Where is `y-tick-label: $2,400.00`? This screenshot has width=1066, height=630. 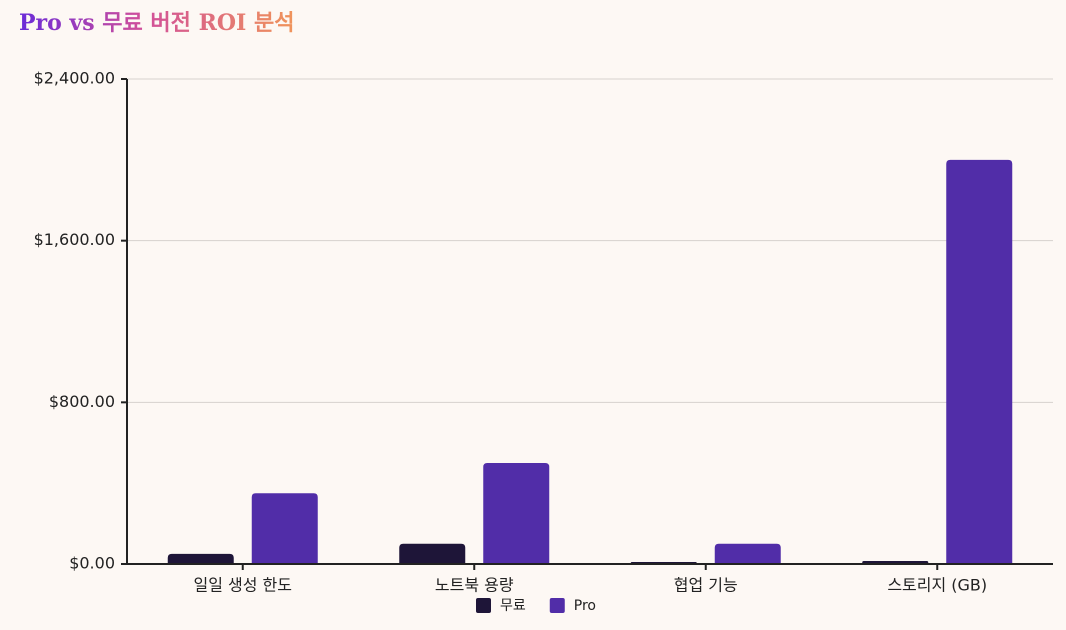 y-tick-label: $2,400.00 is located at coordinates (74, 78).